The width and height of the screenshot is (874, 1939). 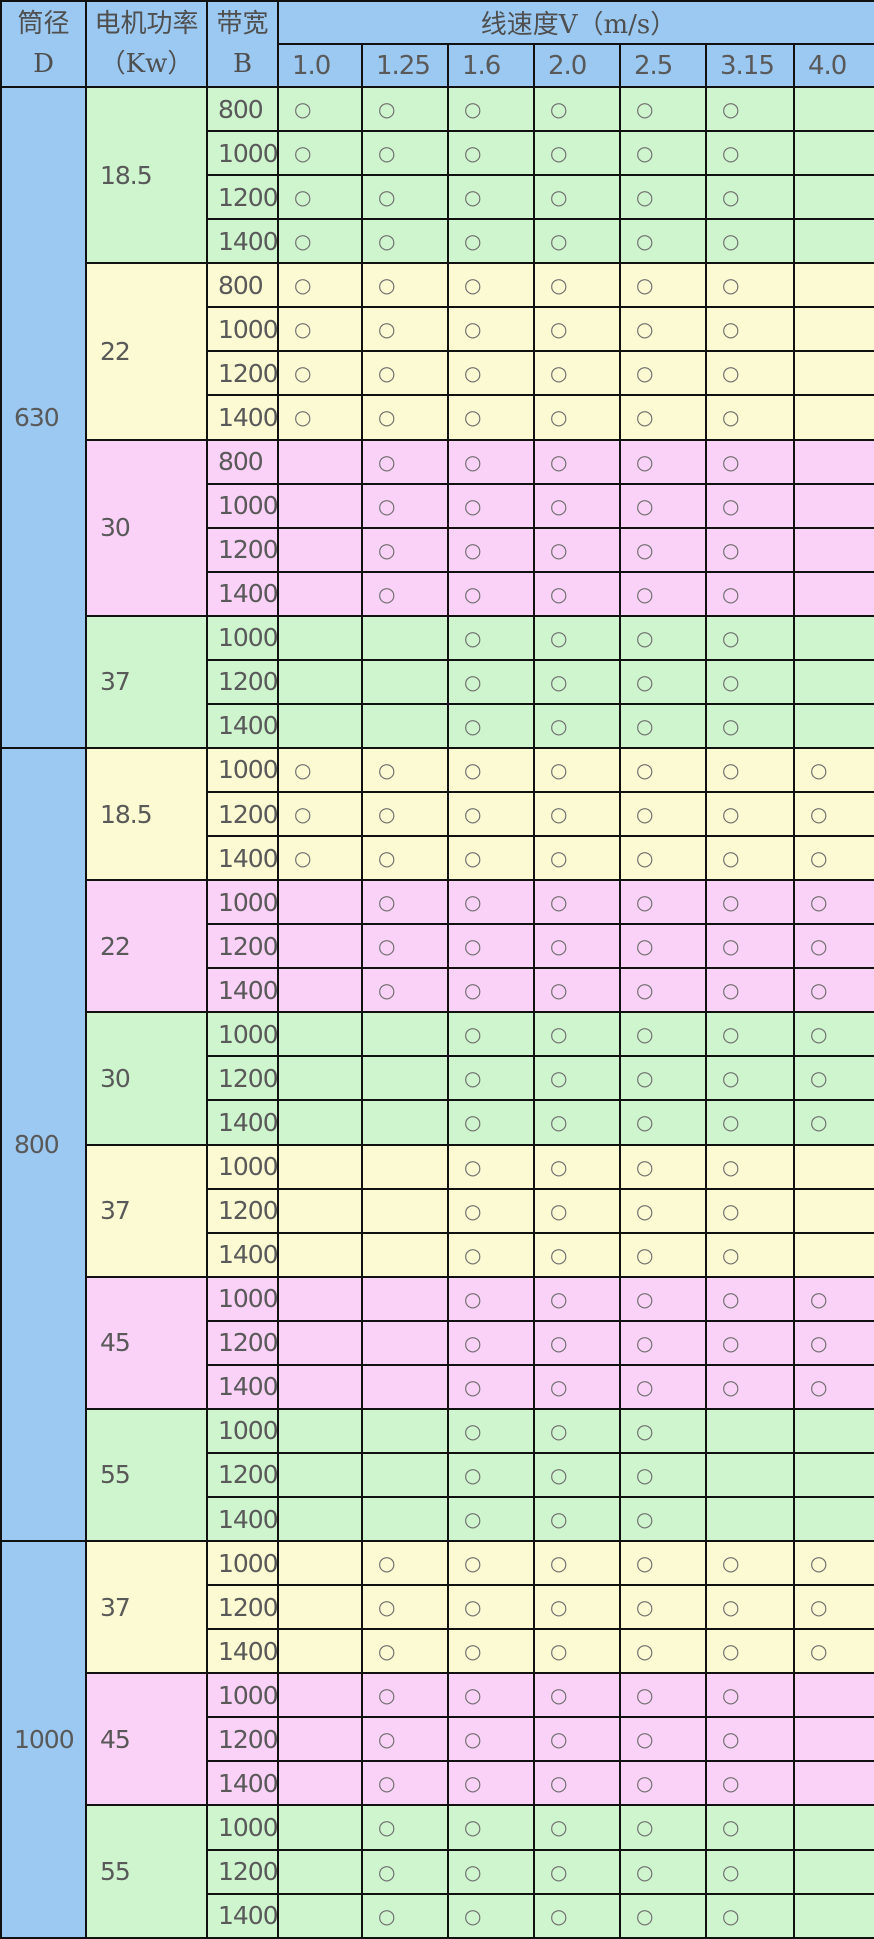 What do you see at coordinates (750, 65) in the screenshot?
I see `header-speed-3.15: 3.15` at bounding box center [750, 65].